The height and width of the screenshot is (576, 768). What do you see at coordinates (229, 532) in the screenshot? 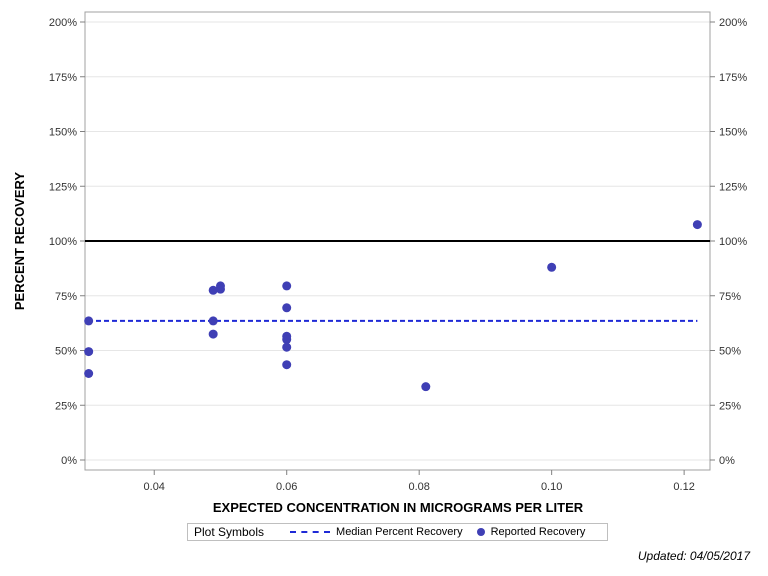
I see `legend-title: Plot Symbols` at bounding box center [229, 532].